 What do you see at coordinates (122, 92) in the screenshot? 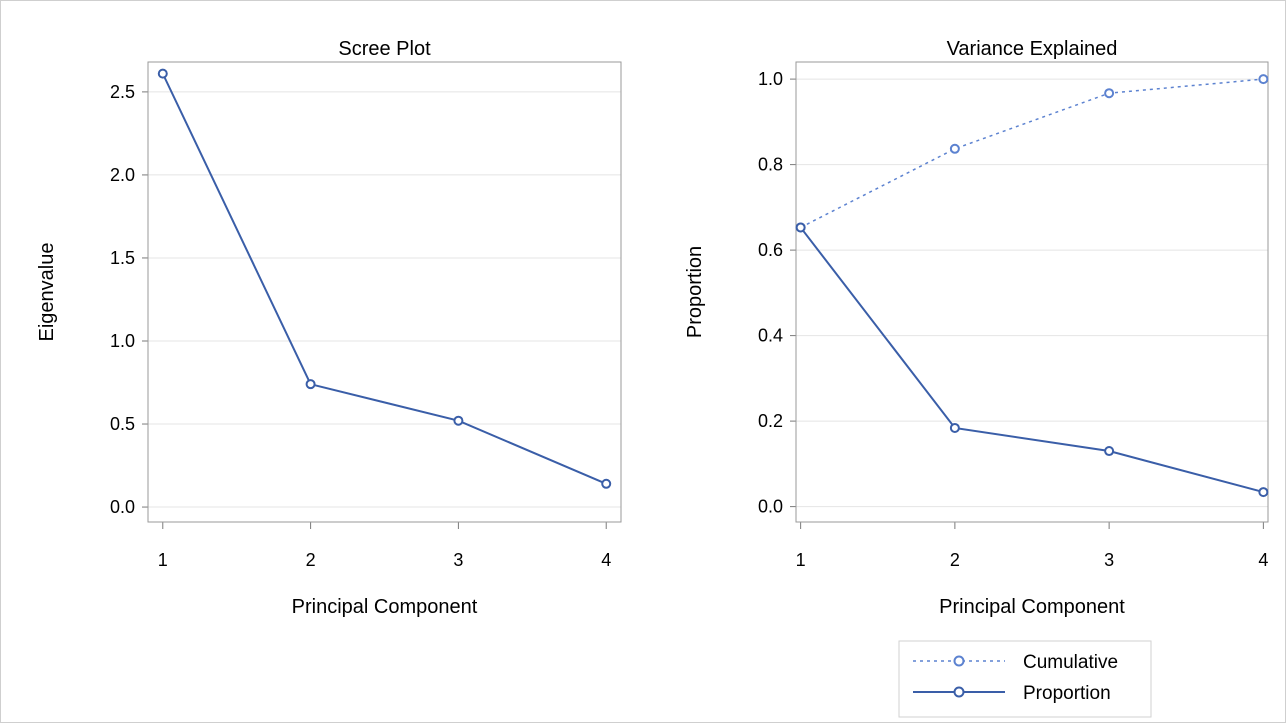
I see `y-tick-label: 2.5` at bounding box center [122, 92].